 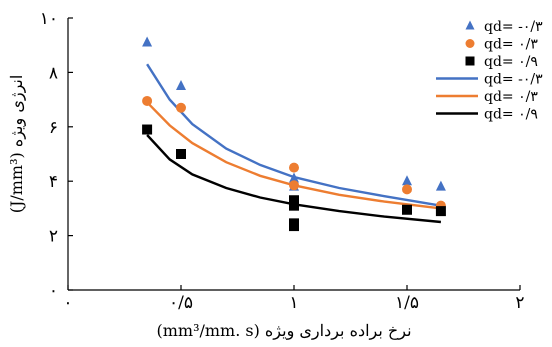 I want to click on y-axis-label: انرژی ویژه (J/mm³), so click(x=16, y=144).